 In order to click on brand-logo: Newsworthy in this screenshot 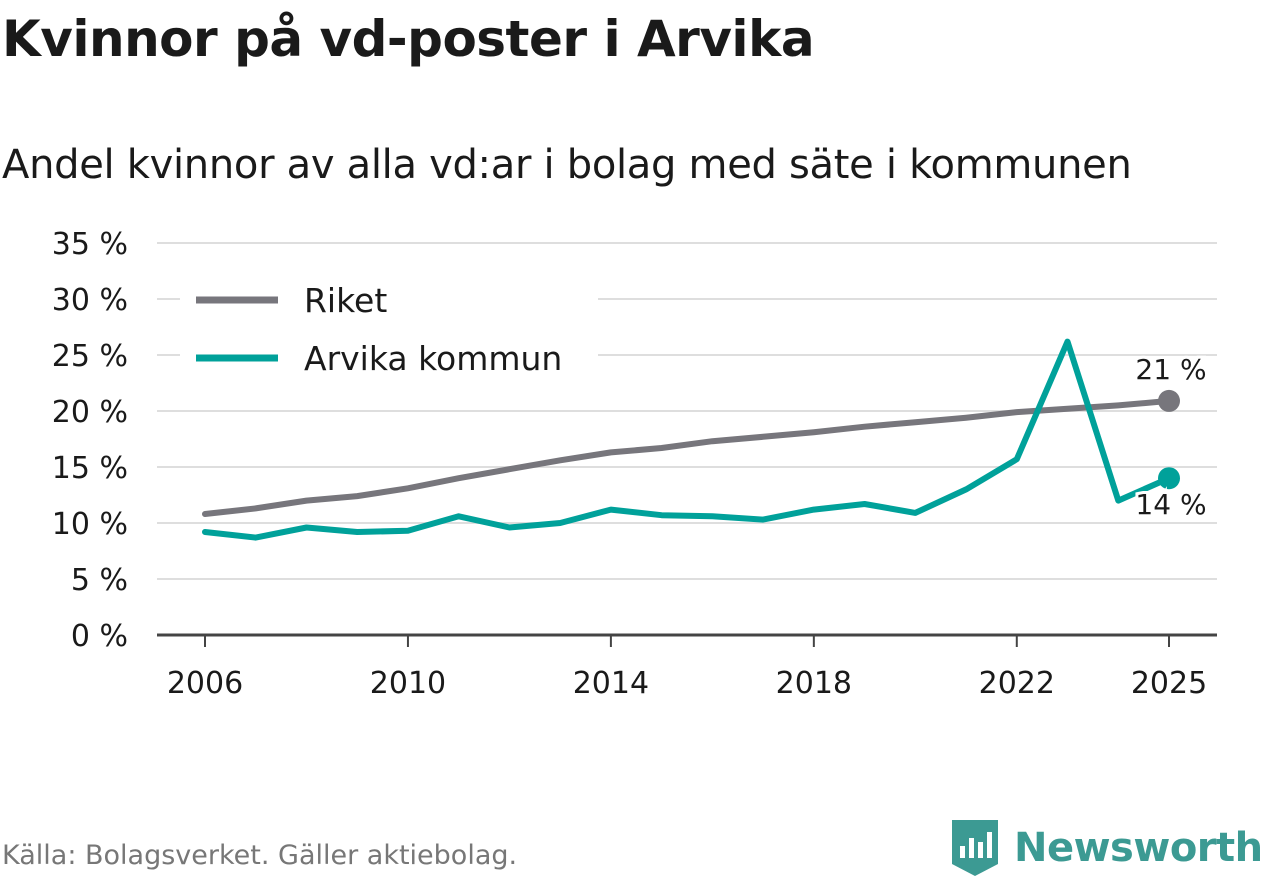, I will do `click(1106, 848)`.